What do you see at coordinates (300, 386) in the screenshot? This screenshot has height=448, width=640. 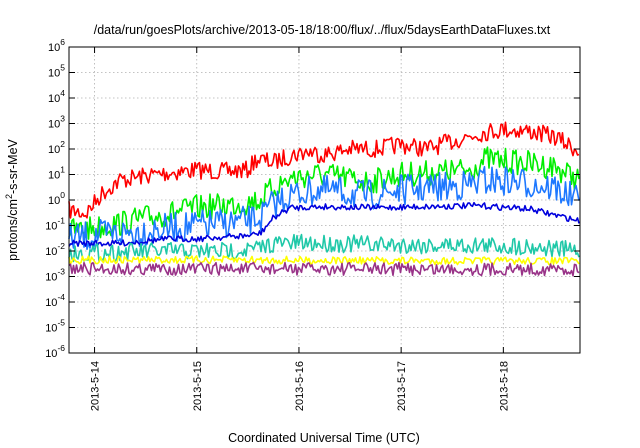 I see `x-tick-label: 2013-5-16` at bounding box center [300, 386].